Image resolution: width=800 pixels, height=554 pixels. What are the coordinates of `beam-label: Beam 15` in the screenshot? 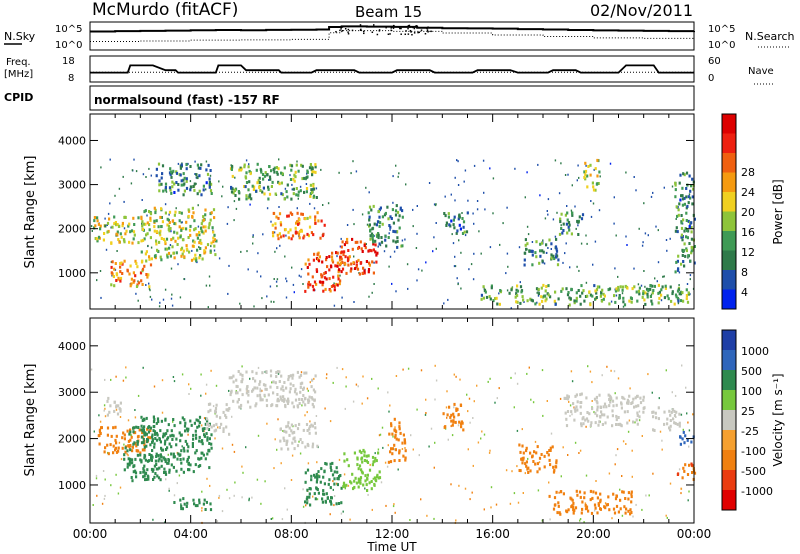 It's located at (388, 12).